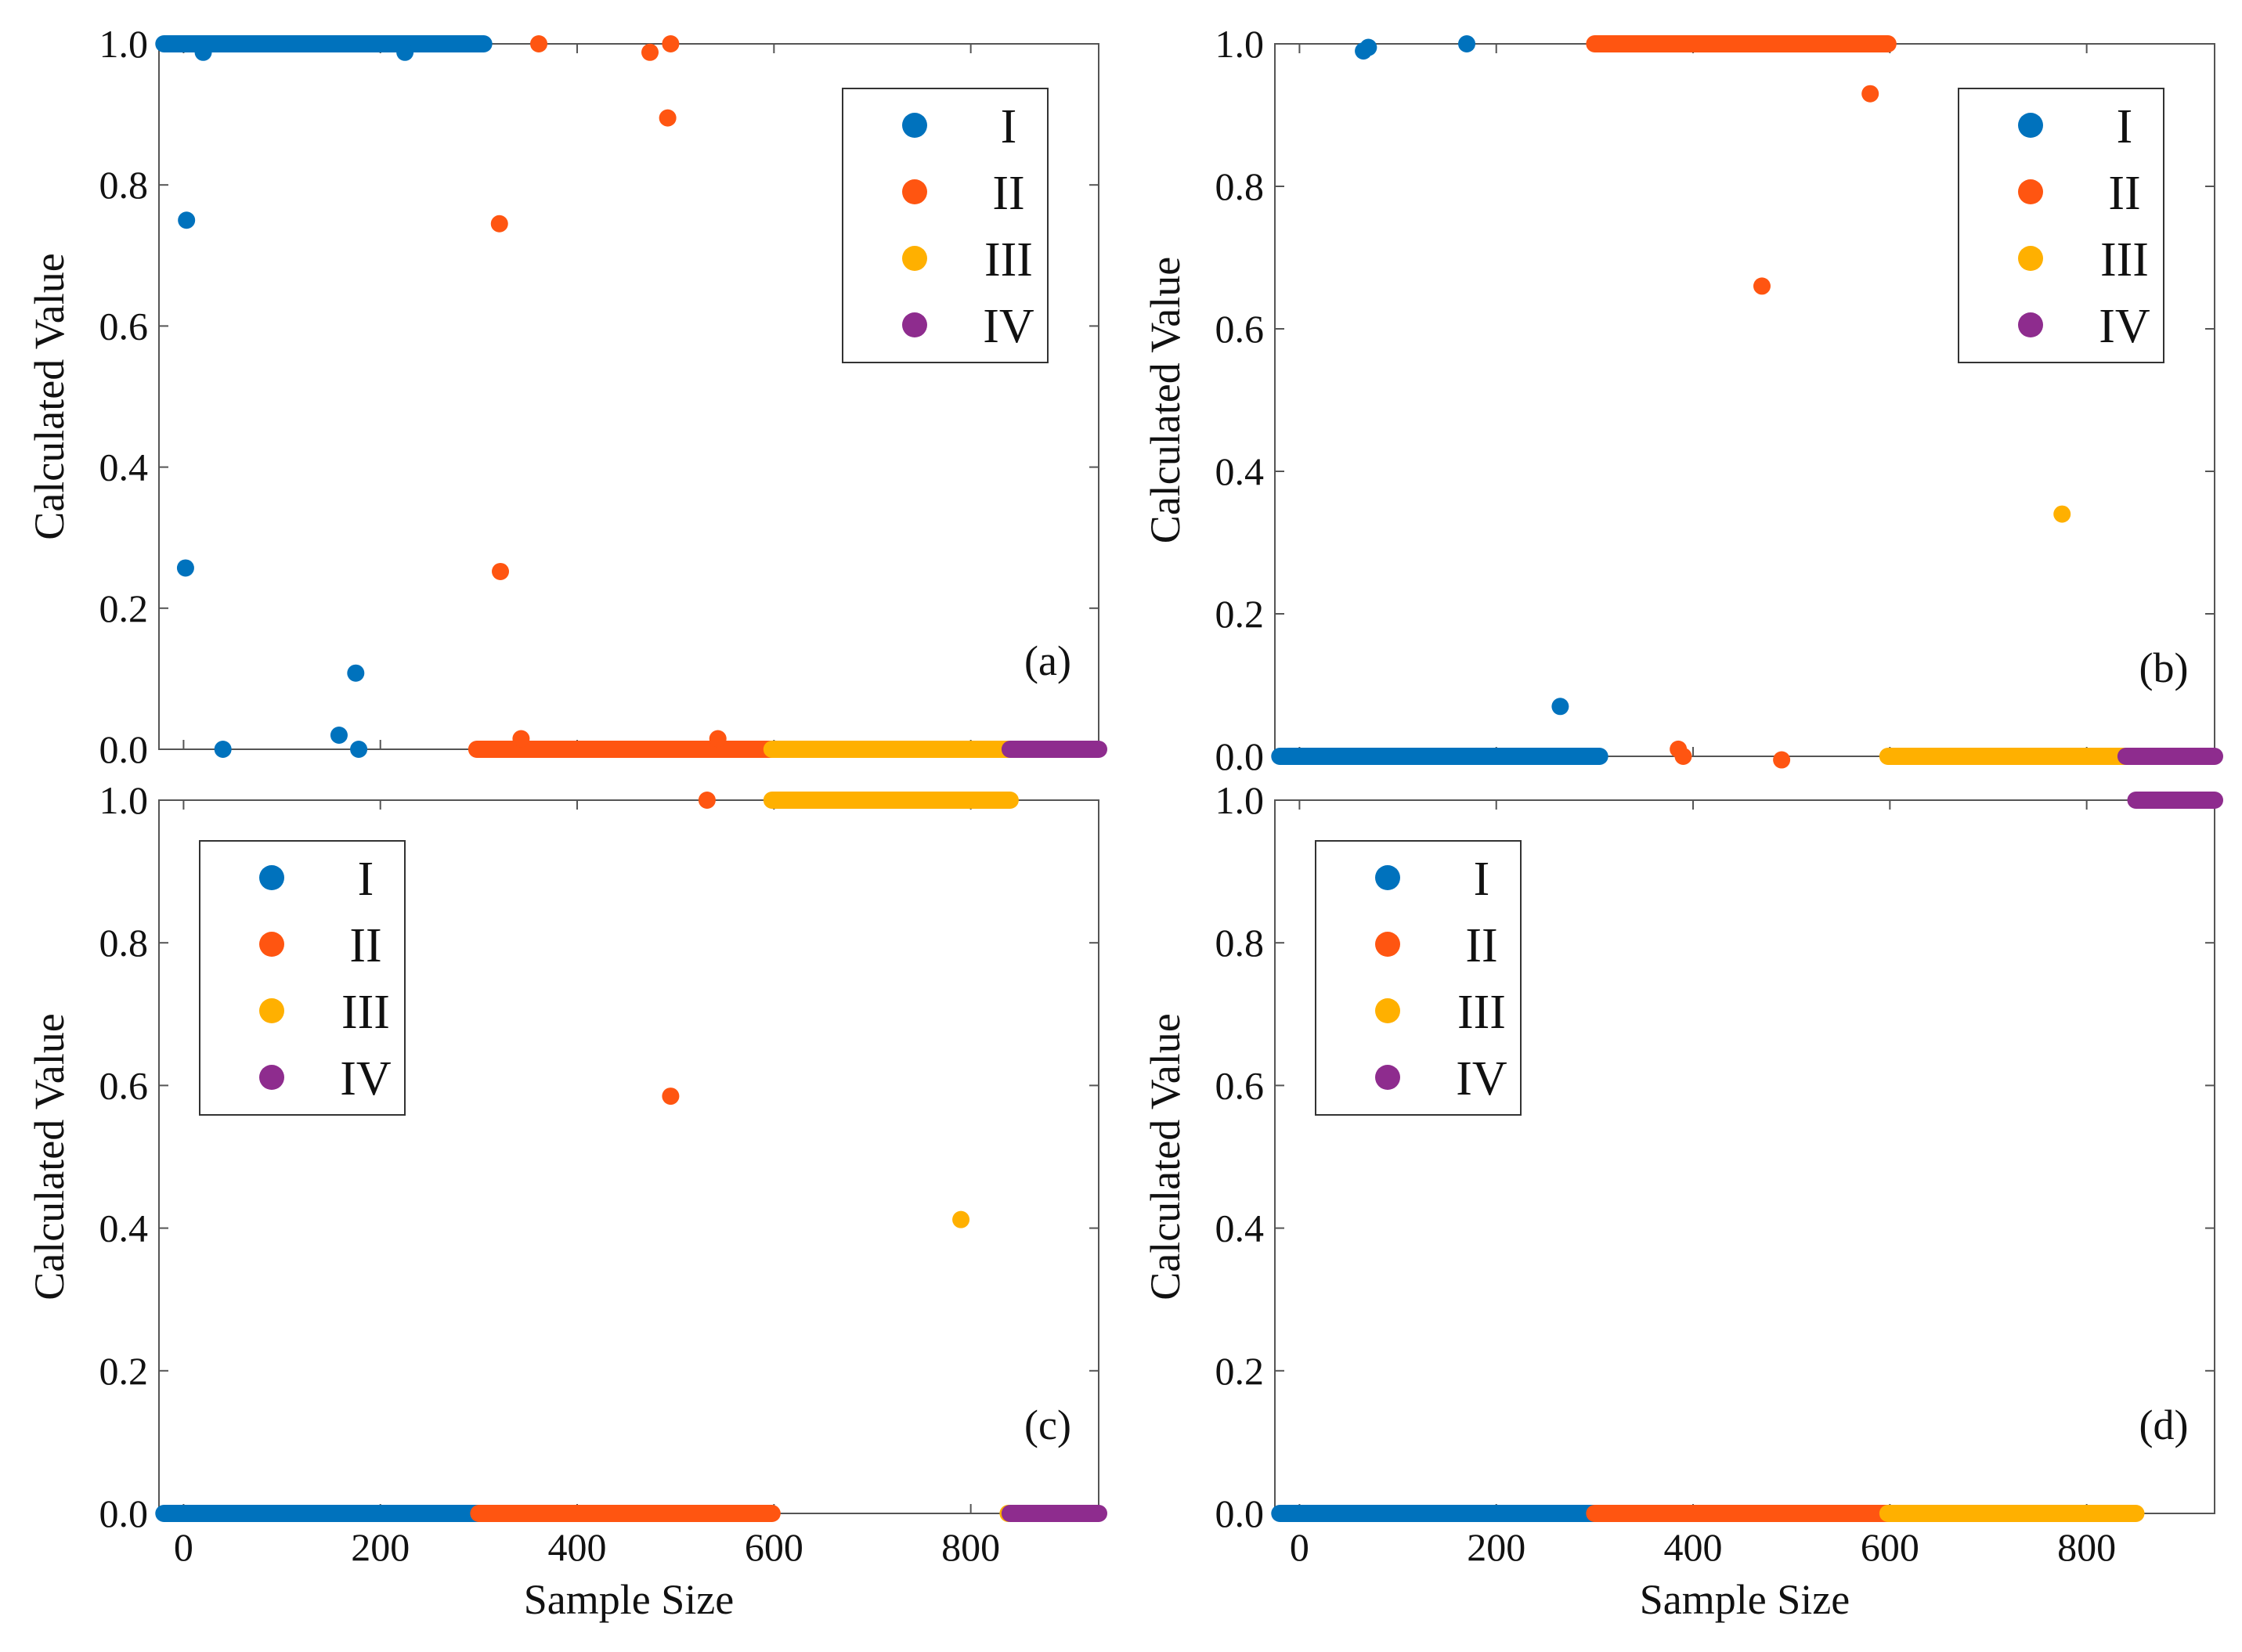 This screenshot has height=1652, width=2242. What do you see at coordinates (1047, 660) in the screenshot?
I see `panel-label: (a)` at bounding box center [1047, 660].